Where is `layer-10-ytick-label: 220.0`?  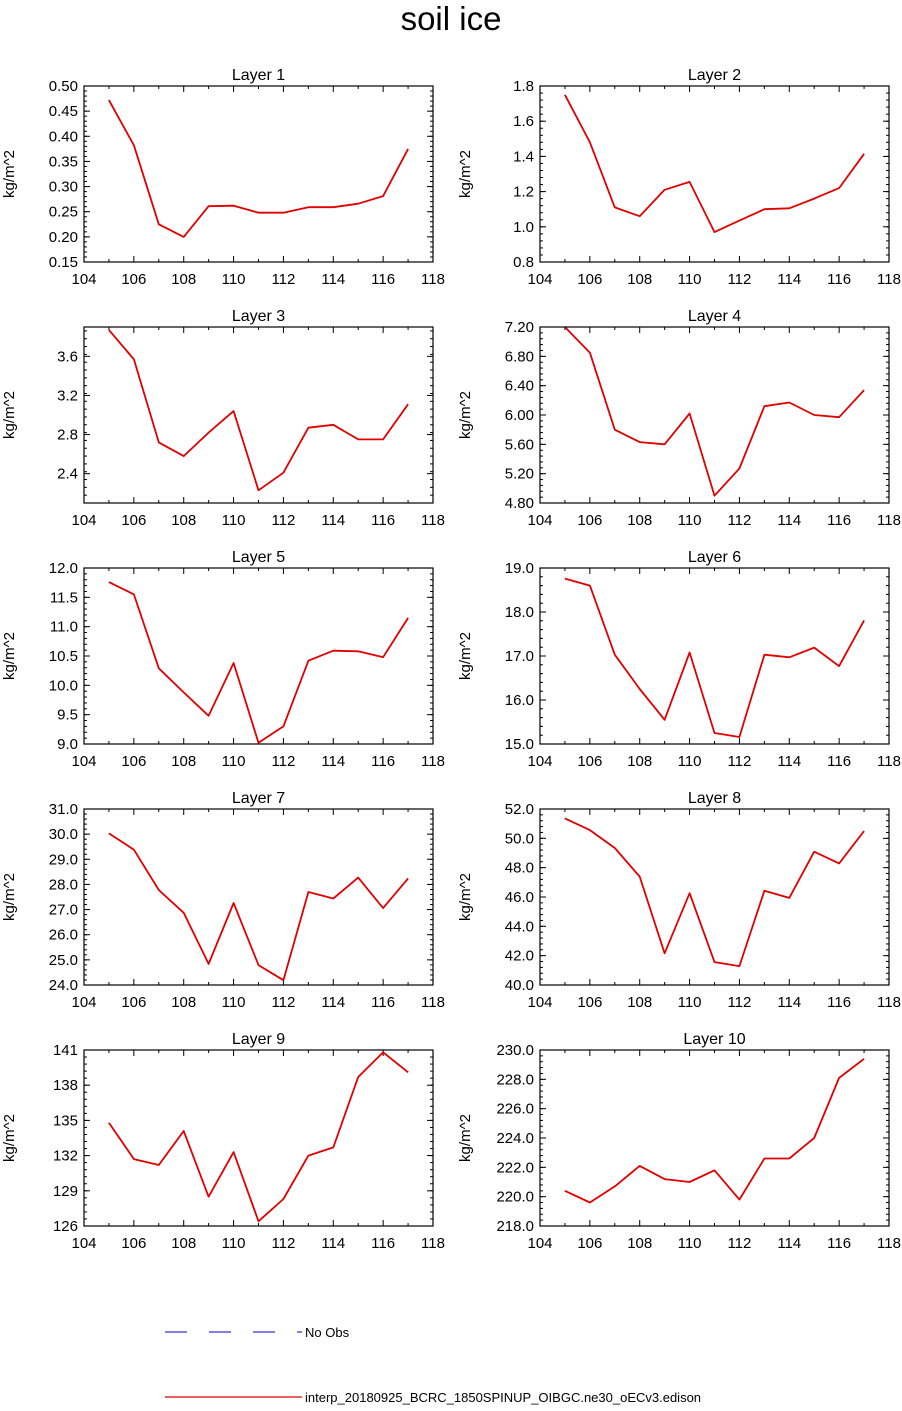 layer-10-ytick-label: 220.0 is located at coordinates (515, 1197).